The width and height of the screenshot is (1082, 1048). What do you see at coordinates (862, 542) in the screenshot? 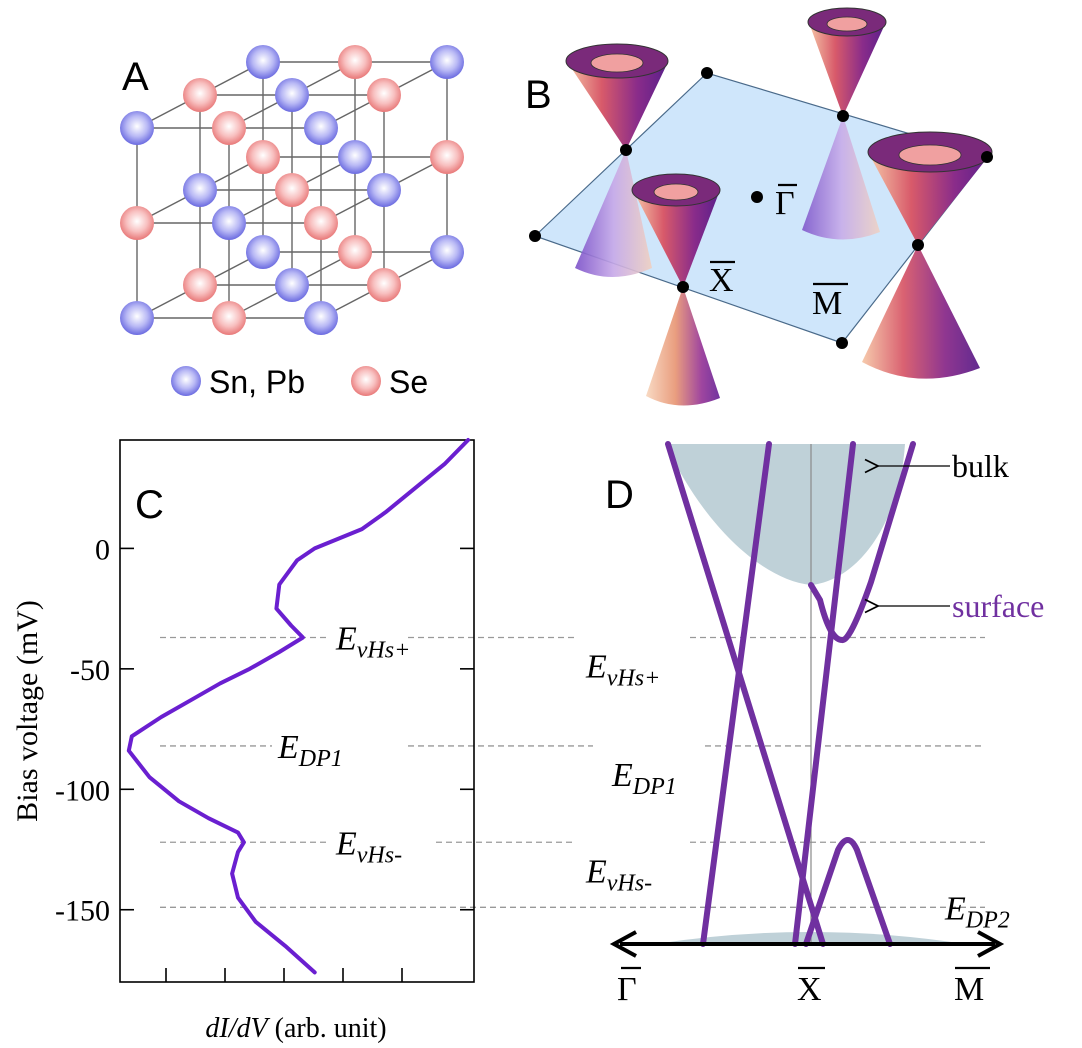
I see `band-upper-vhs` at bounding box center [862, 542].